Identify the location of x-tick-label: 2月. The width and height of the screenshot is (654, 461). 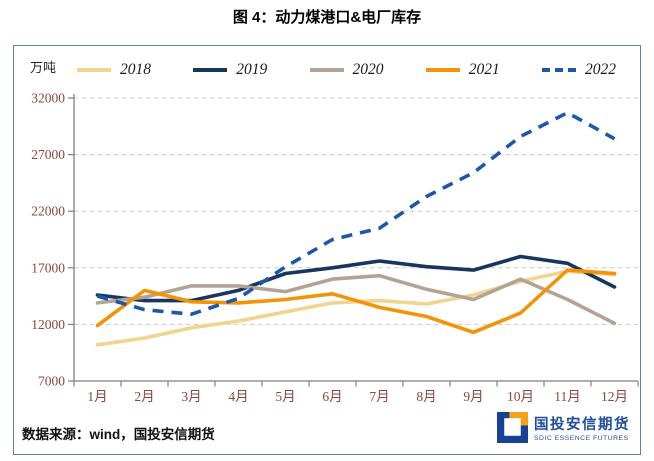
(144, 396).